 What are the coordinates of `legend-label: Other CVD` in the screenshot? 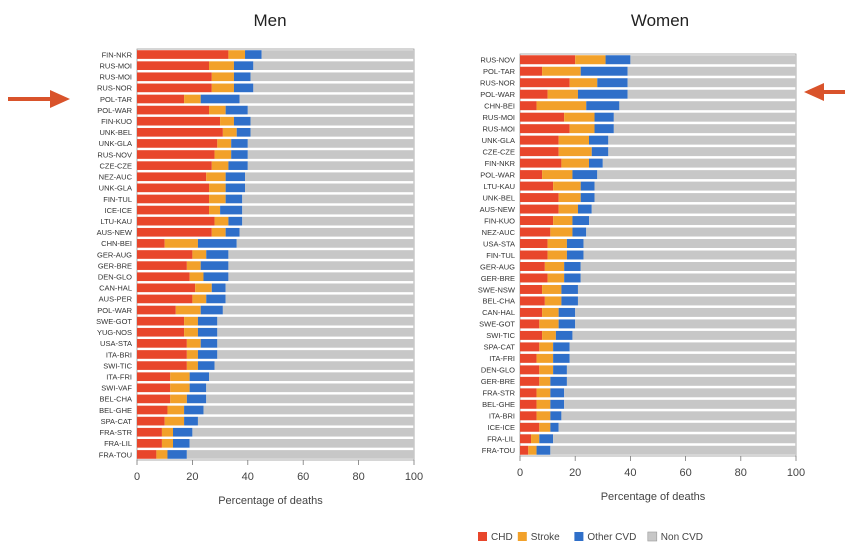 It's located at (611, 537).